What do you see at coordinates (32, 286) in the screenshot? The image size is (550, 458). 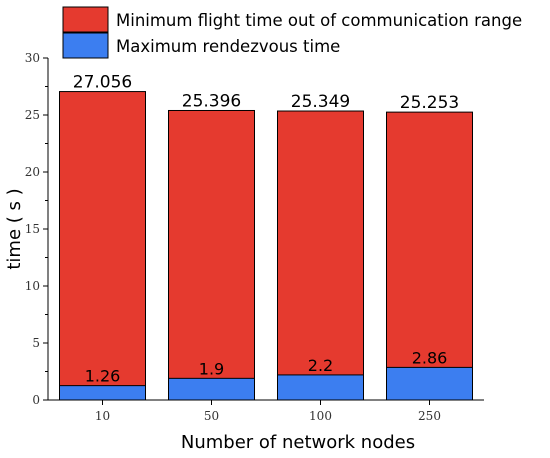 I see `y-tick-label-10: 10` at bounding box center [32, 286].